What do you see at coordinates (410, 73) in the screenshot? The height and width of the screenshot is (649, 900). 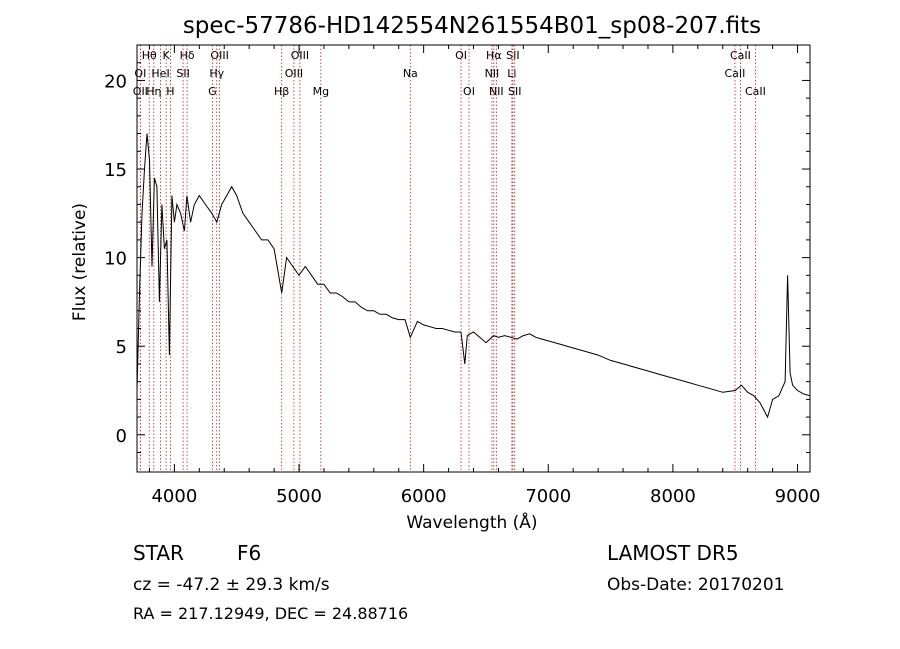 I see `marker-label: Na` at bounding box center [410, 73].